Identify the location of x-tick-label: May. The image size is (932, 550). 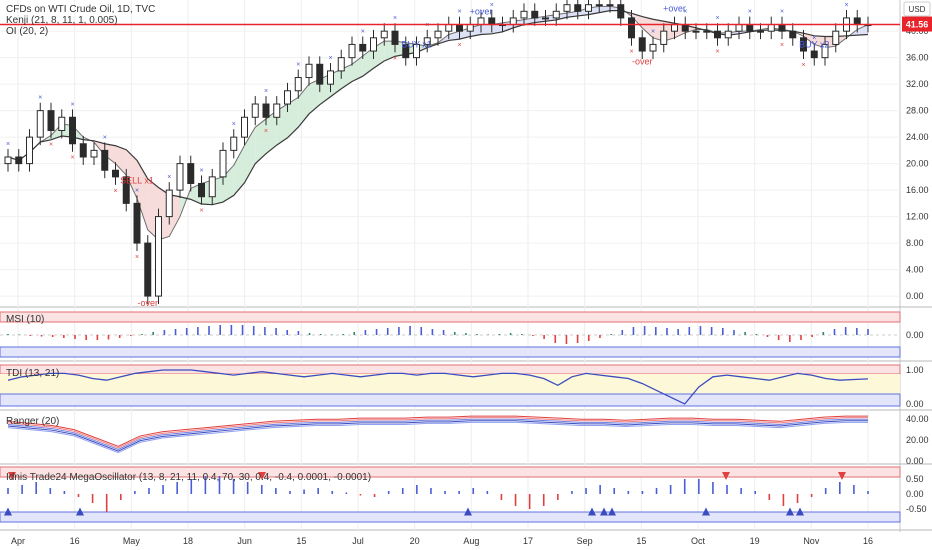
(132, 541).